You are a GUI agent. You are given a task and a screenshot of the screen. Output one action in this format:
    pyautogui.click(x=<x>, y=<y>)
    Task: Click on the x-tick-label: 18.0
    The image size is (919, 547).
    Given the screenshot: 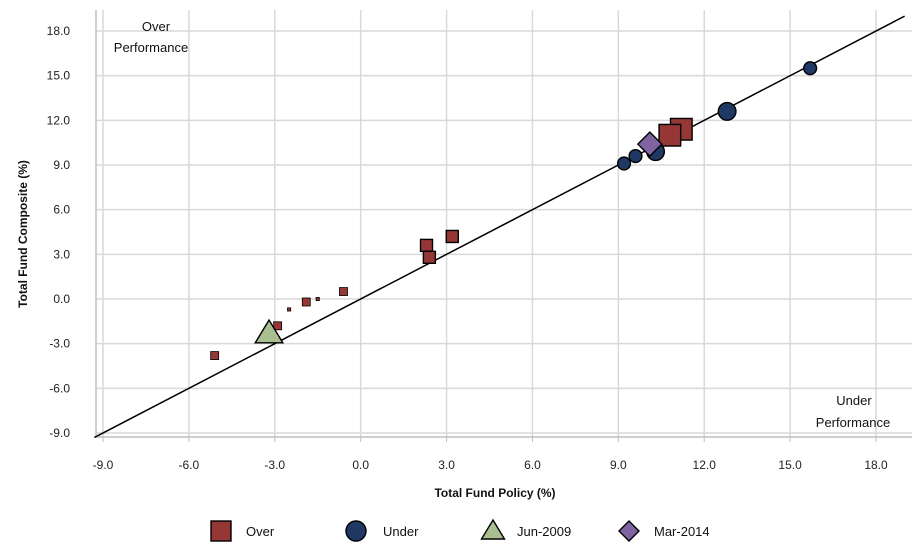 What is the action you would take?
    pyautogui.click(x=876, y=465)
    